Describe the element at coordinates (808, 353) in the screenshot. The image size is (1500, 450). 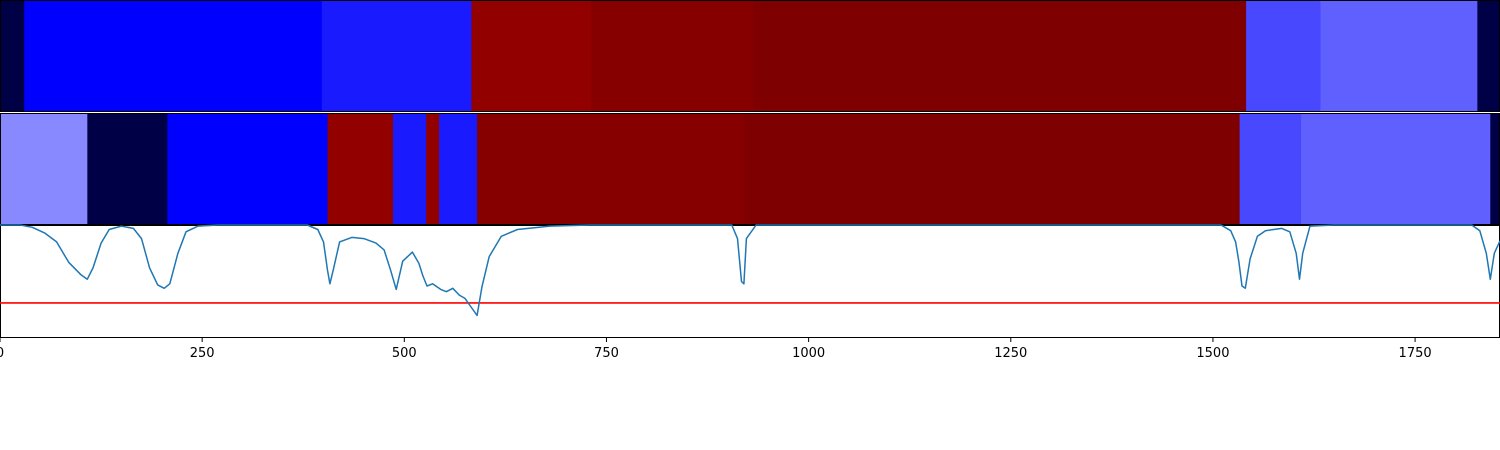
I see `x-tick-label: 1000` at that location.